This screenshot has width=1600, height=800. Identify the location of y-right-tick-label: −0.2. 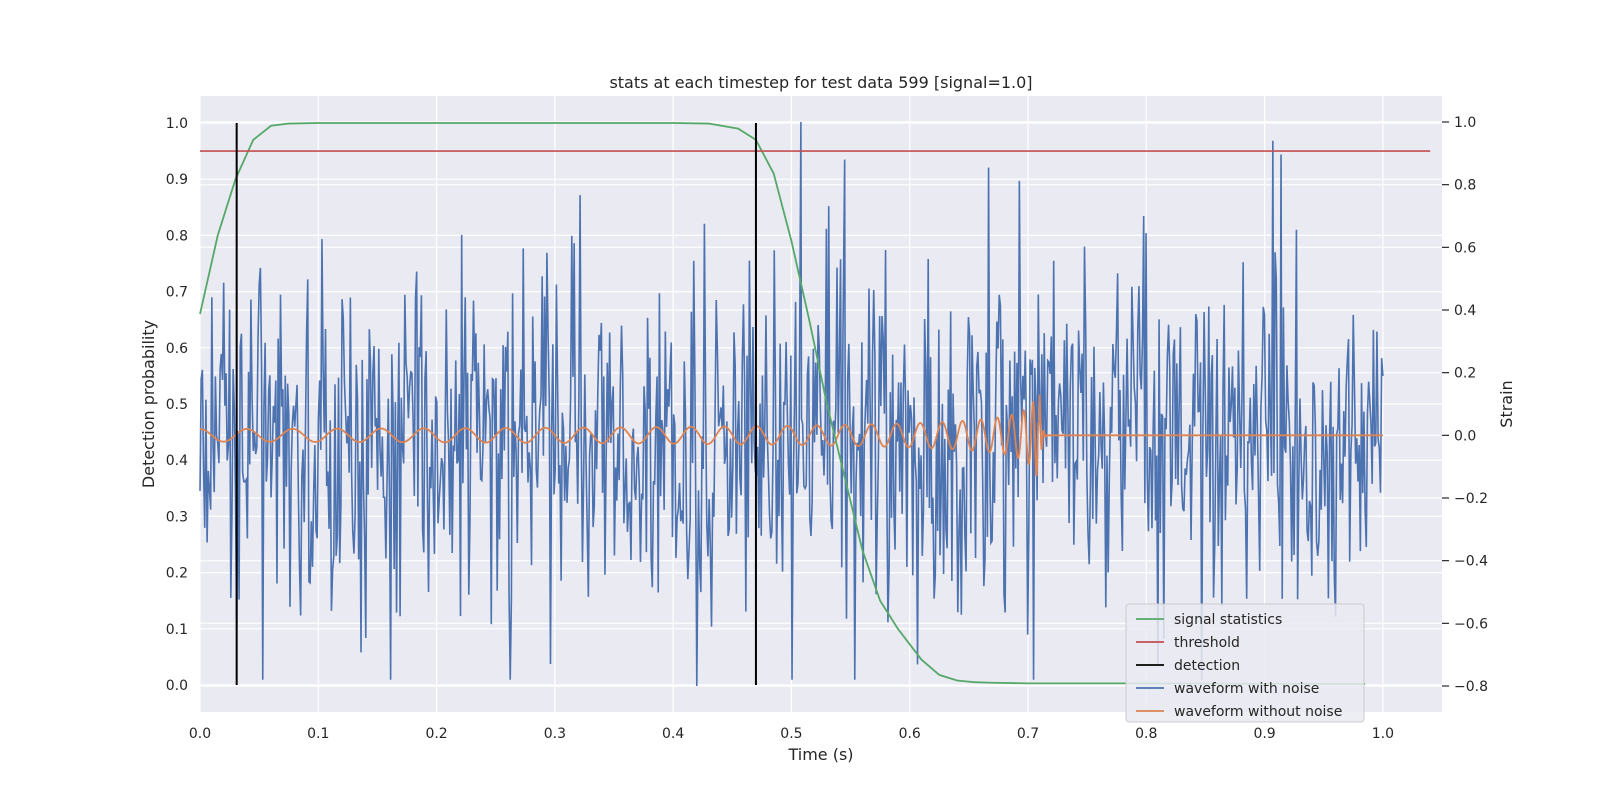
(1471, 499).